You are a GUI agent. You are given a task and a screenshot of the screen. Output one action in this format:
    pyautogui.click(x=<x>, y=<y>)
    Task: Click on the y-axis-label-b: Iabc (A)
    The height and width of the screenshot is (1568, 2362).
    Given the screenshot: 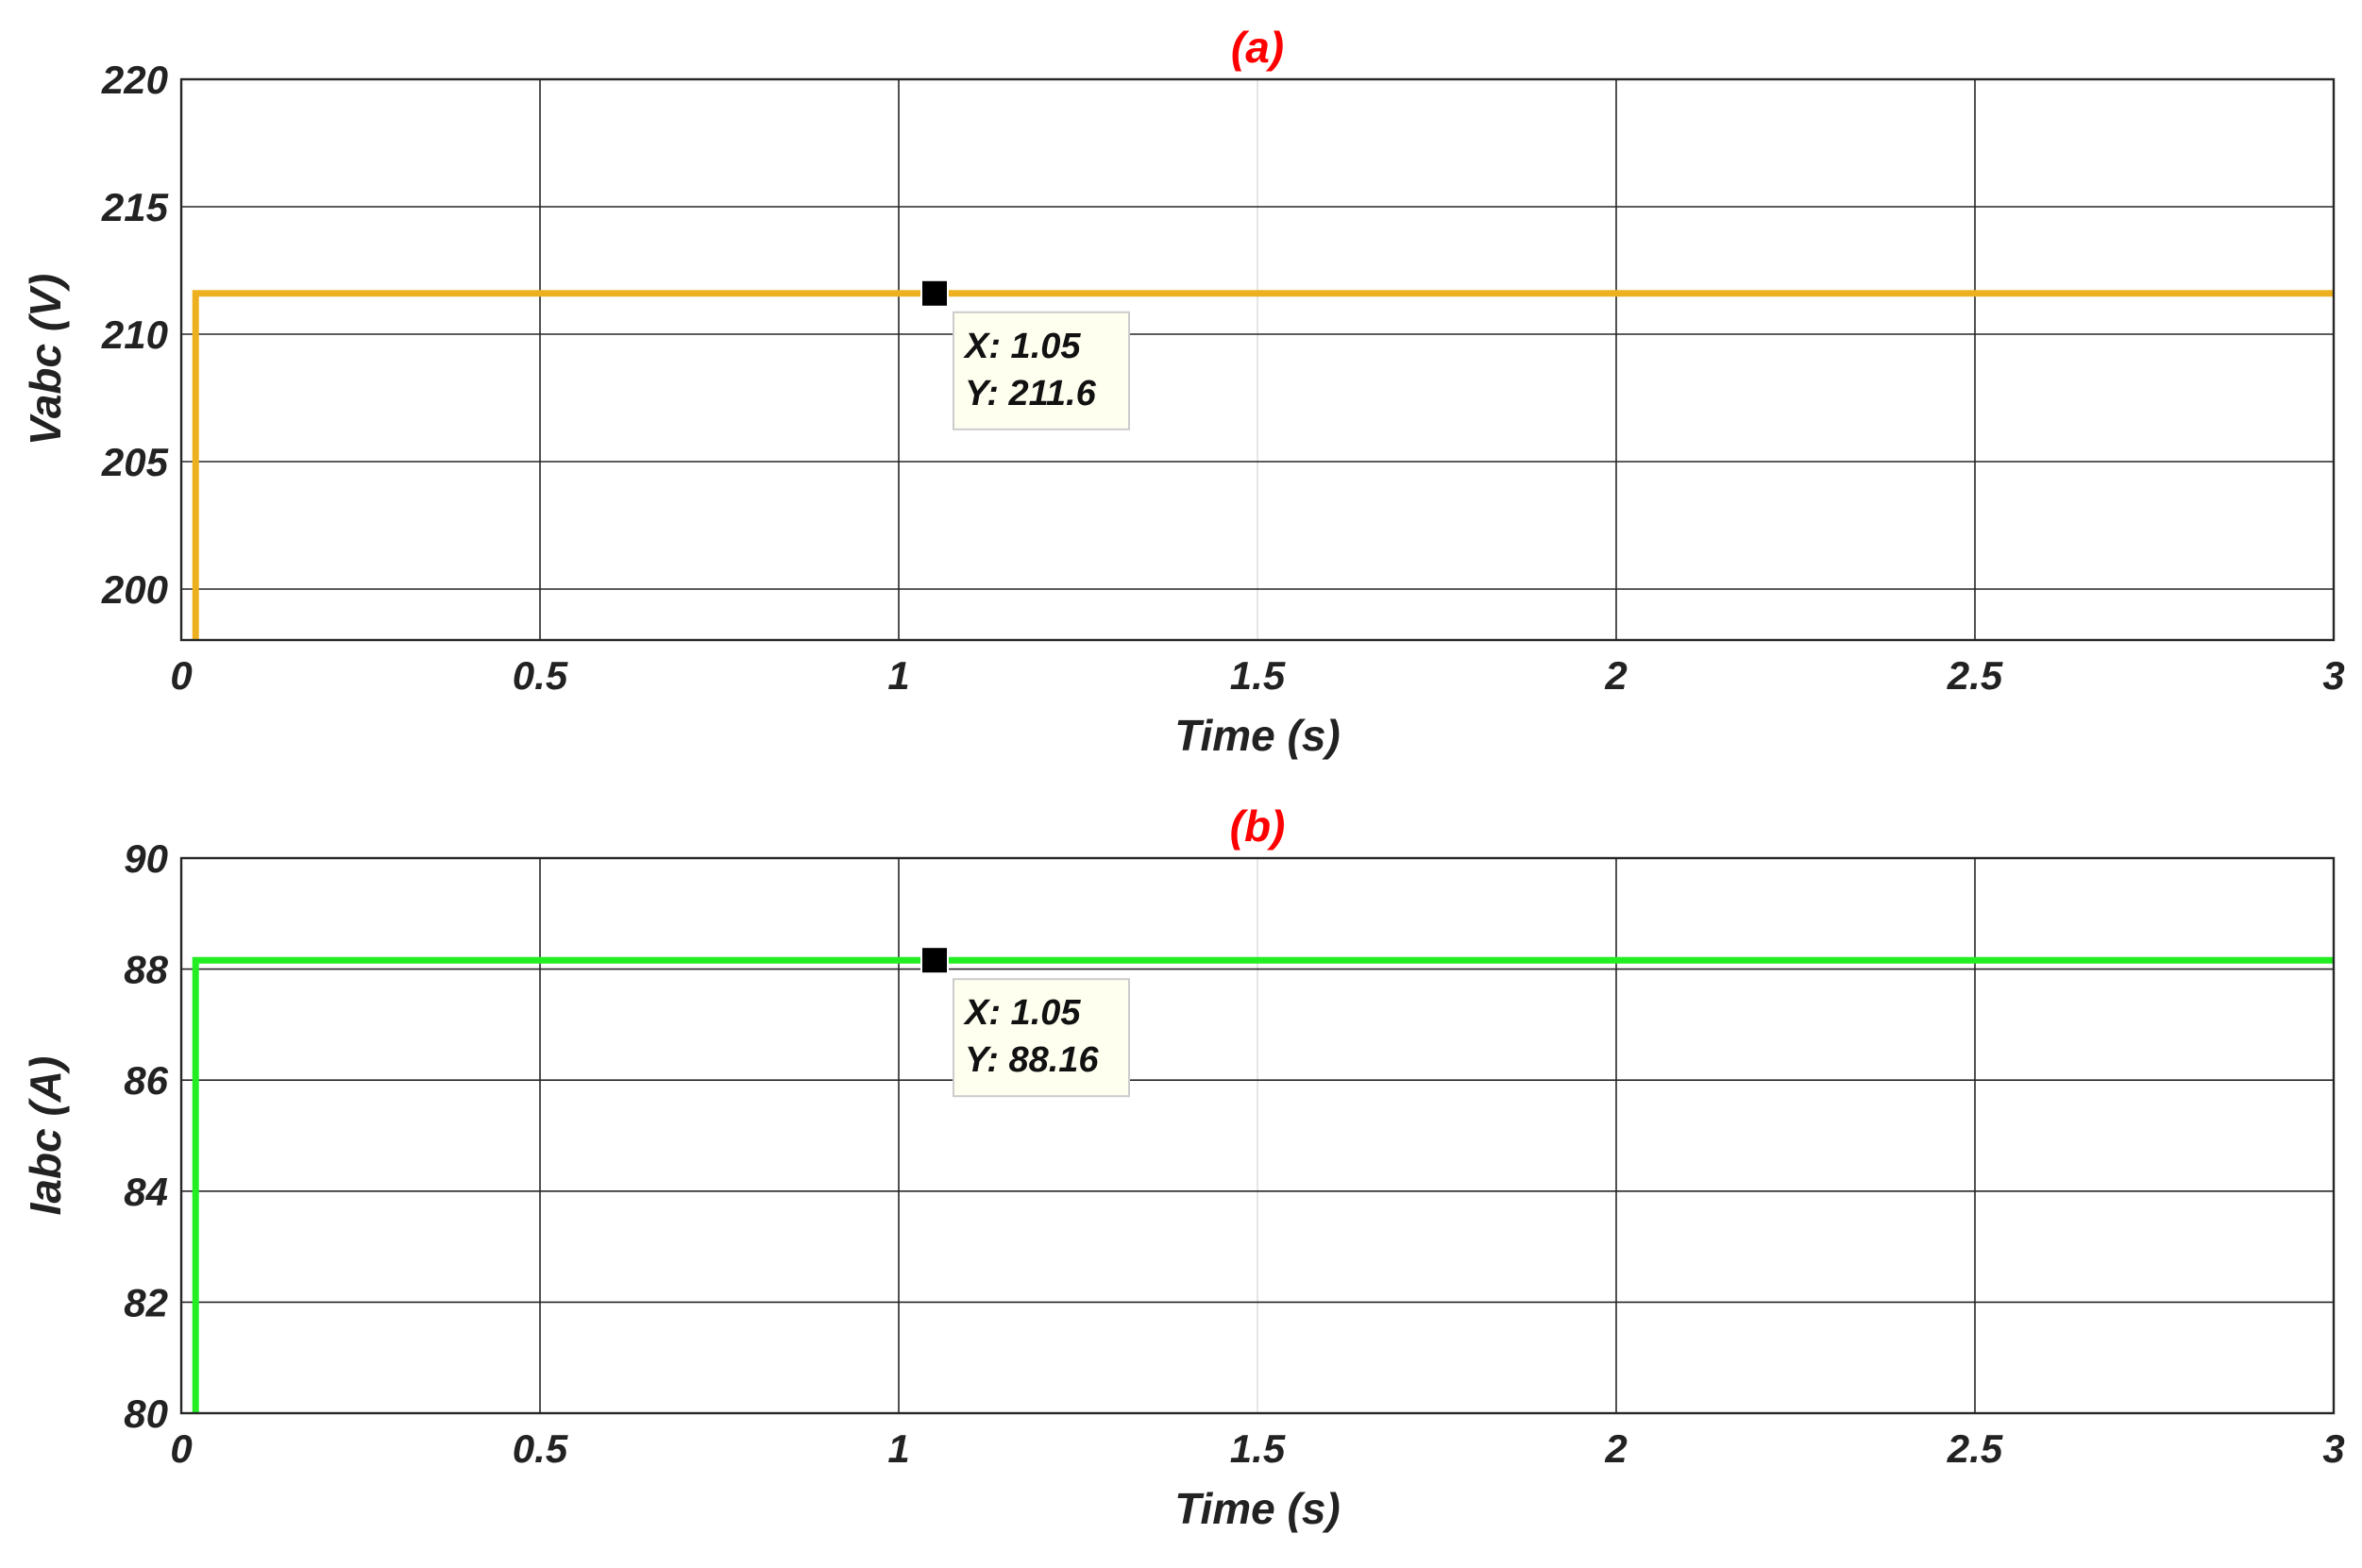 What is the action you would take?
    pyautogui.click(x=45, y=1136)
    